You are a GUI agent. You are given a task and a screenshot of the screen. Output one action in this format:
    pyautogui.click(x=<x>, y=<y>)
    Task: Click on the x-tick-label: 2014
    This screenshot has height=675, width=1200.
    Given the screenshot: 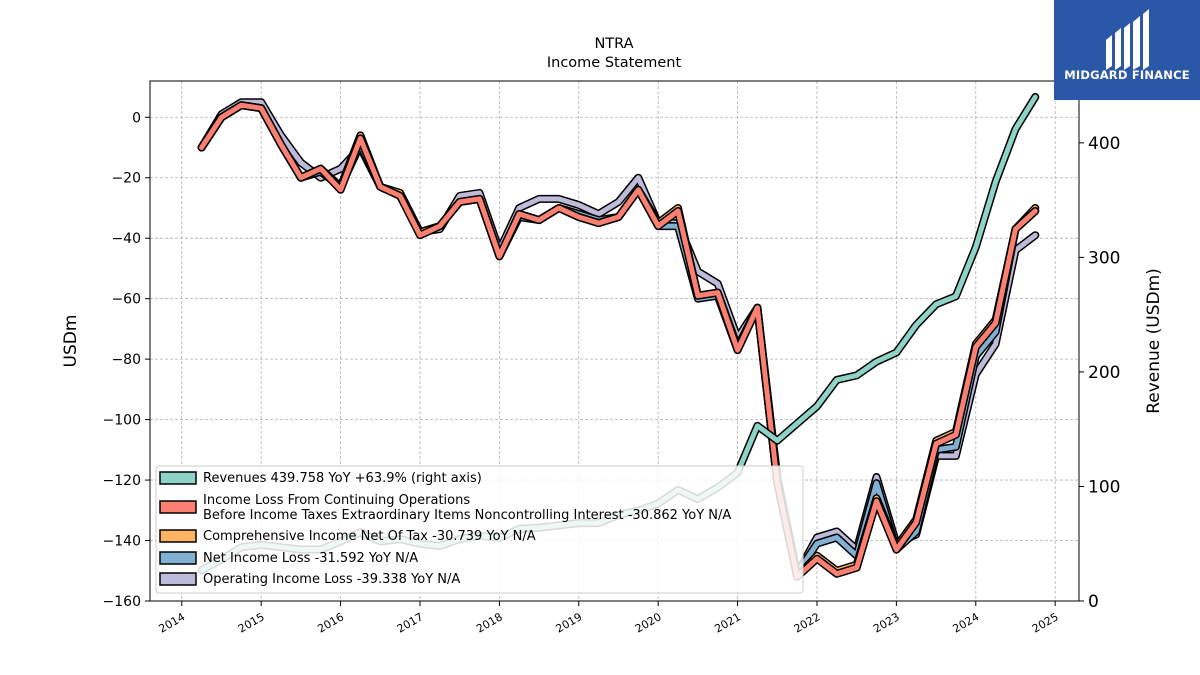 What is the action you would take?
    pyautogui.click(x=172, y=622)
    